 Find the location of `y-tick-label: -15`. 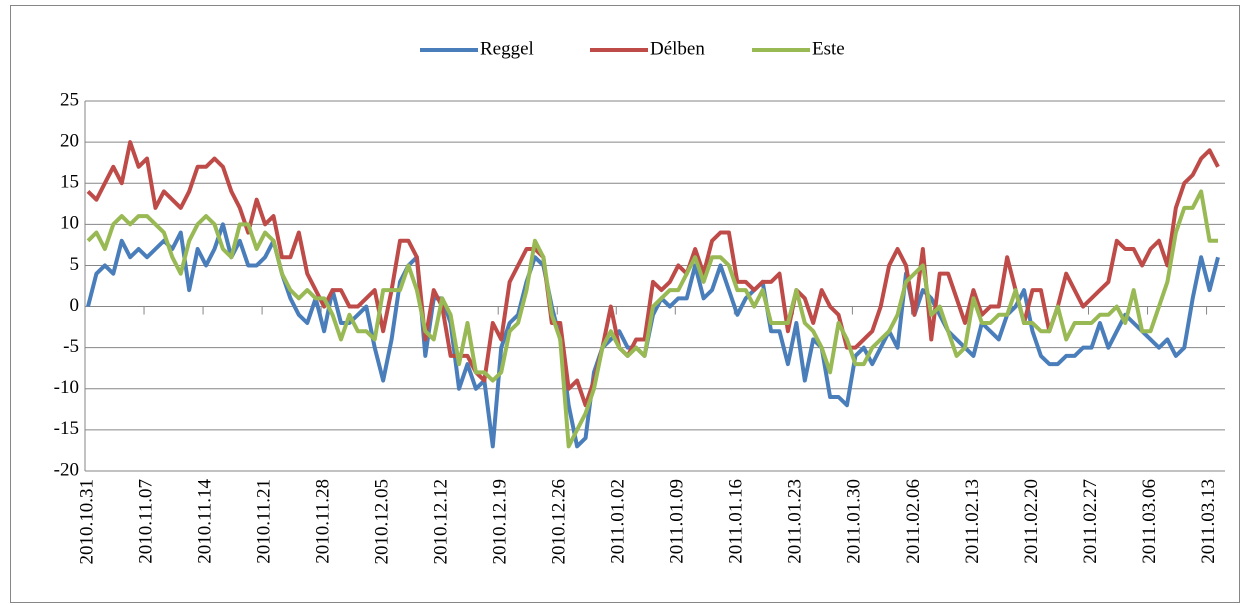

y-tick-label: -15 is located at coordinates (66, 428).